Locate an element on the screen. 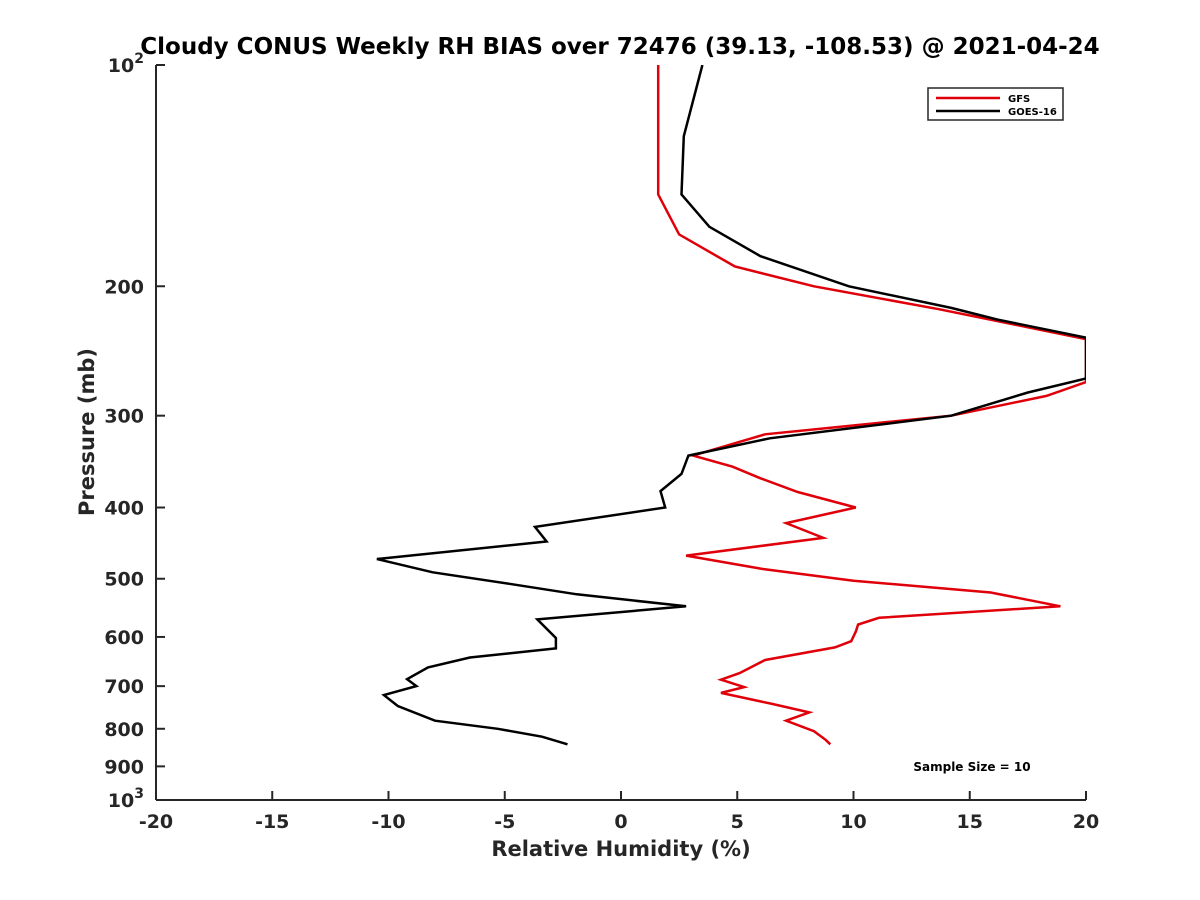 This screenshot has height=900, width=1200. x-tick-label: 5 is located at coordinates (737, 822).